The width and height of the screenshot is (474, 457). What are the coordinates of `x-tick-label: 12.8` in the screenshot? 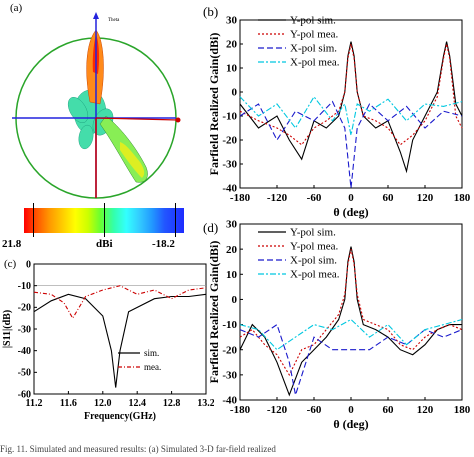 It's located at (172, 403).